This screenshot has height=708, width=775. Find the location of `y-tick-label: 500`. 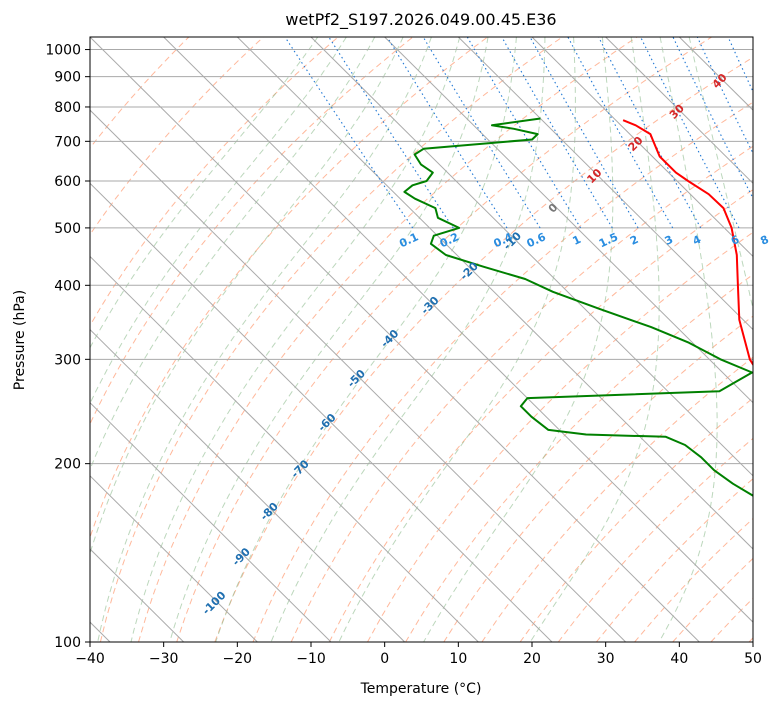

y-tick-label: 500 is located at coordinates (67, 229).